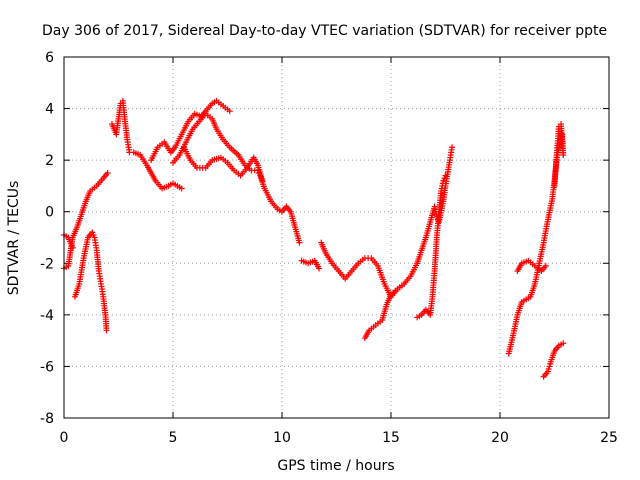  I want to click on y-axis-label: SDTVAR / TECUs, so click(14, 238).